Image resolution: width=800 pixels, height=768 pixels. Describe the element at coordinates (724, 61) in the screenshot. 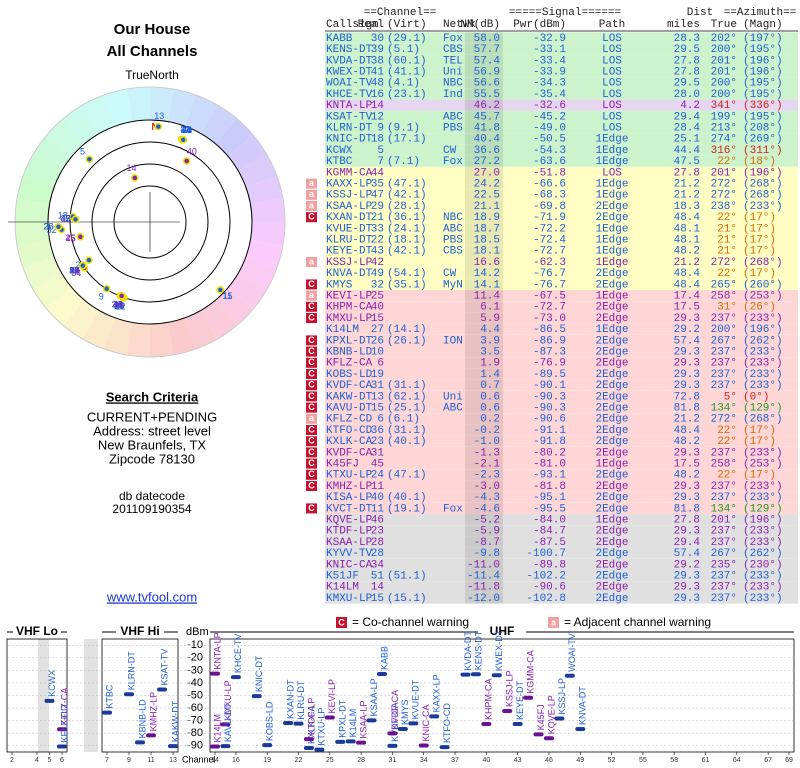

I see `table-cell: 201°` at that location.